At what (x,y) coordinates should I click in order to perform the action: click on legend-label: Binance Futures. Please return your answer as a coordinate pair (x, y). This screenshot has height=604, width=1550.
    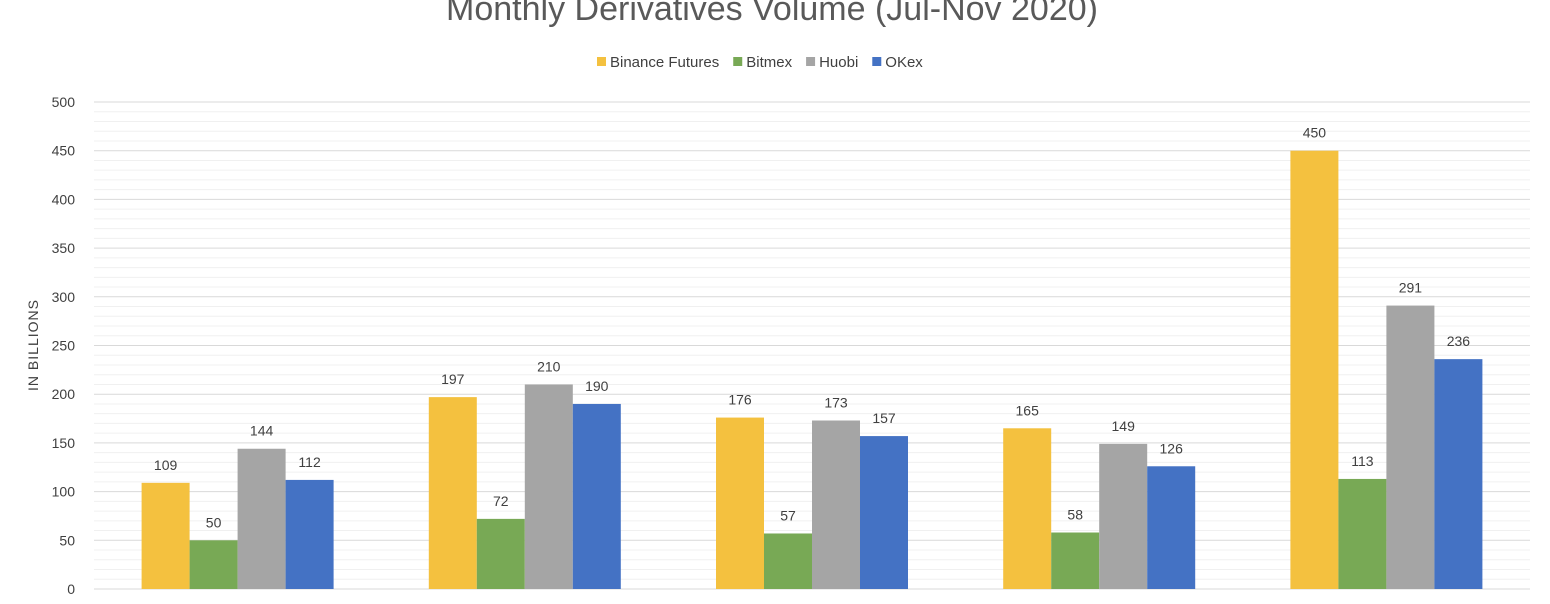
    Looking at the image, I should click on (664, 62).